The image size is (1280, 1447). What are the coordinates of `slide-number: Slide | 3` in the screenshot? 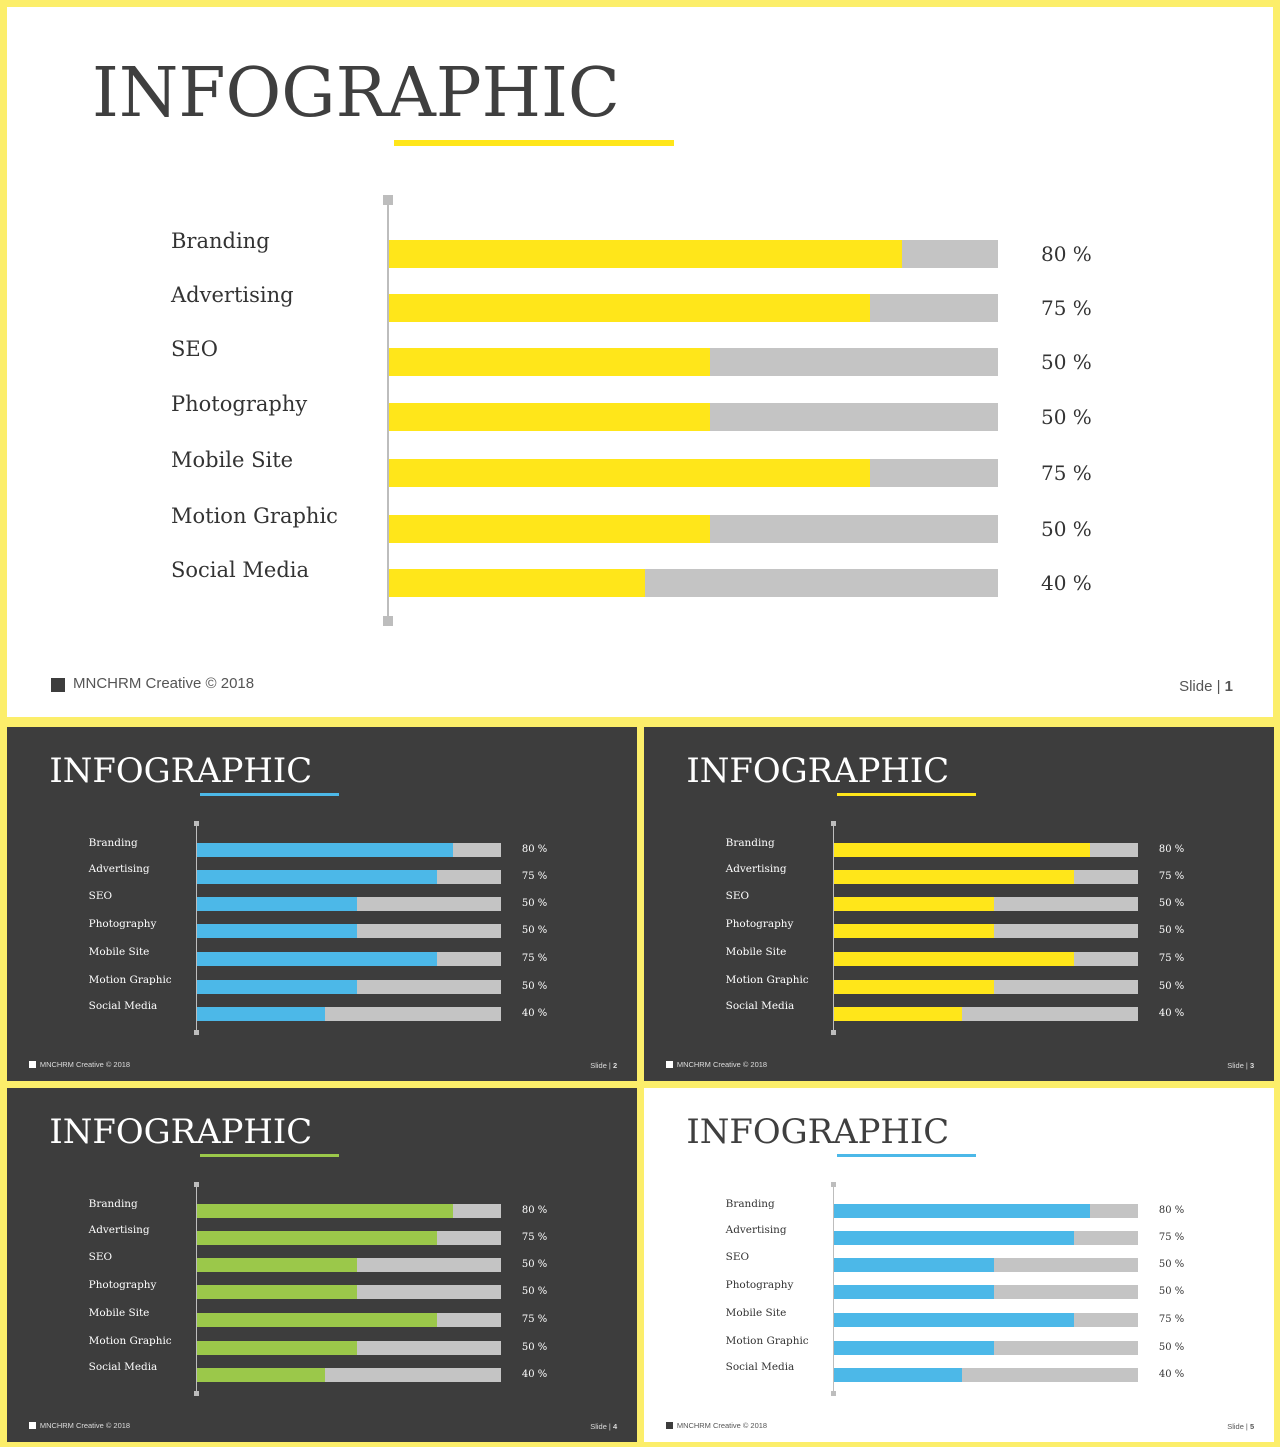 It's located at (1240, 1065).